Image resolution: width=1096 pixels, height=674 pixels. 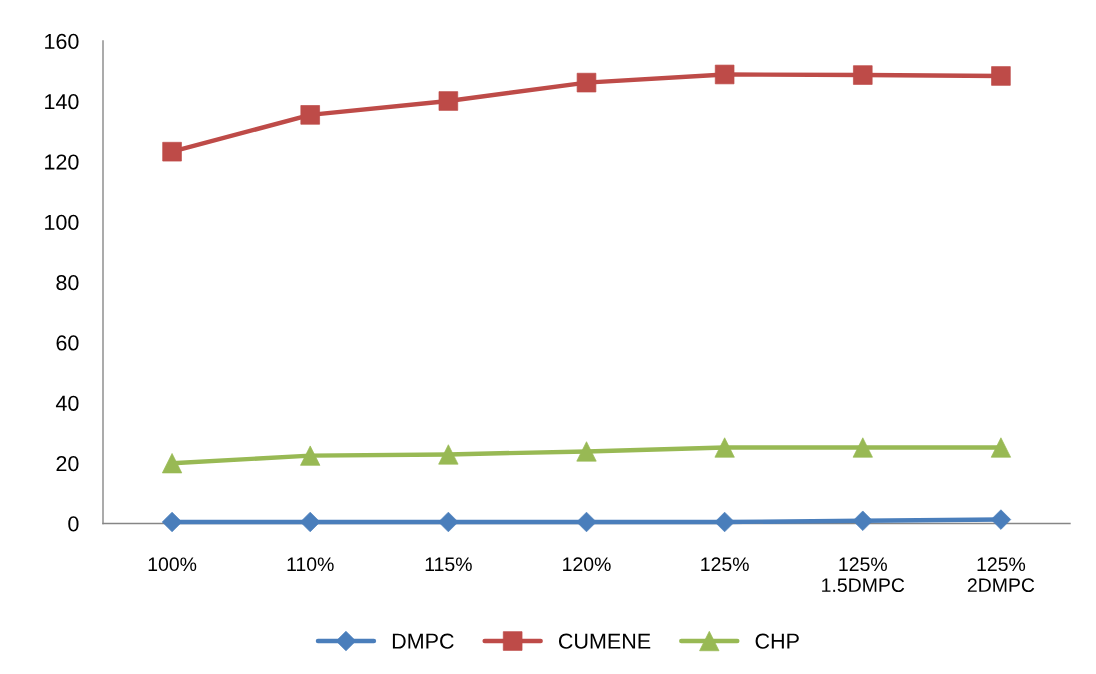 What do you see at coordinates (587, 564) in the screenshot?
I see `x-tick-label: 120%` at bounding box center [587, 564].